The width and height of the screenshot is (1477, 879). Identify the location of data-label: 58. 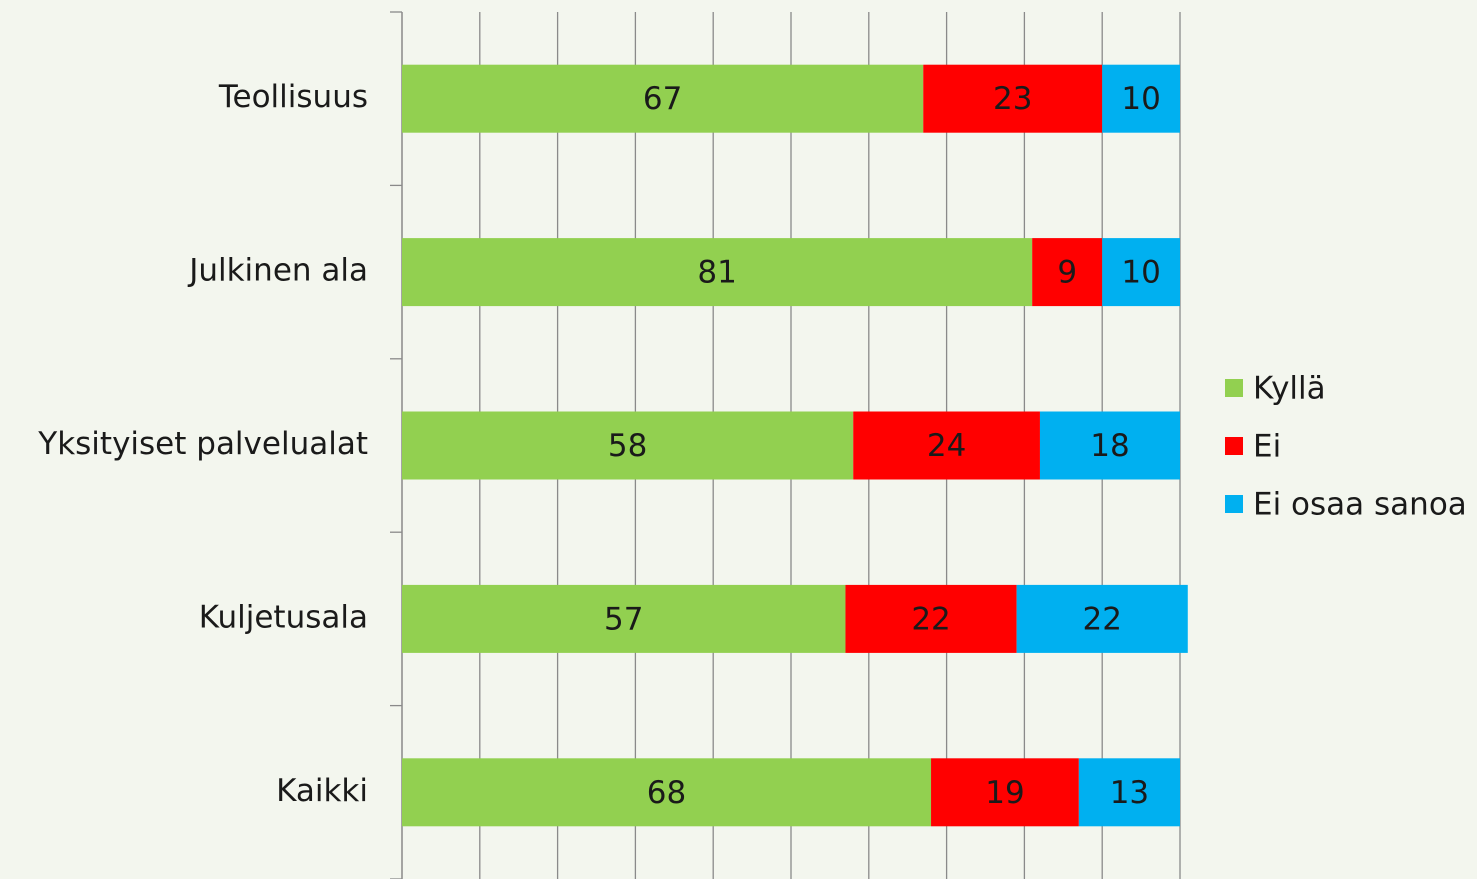
(627, 446).